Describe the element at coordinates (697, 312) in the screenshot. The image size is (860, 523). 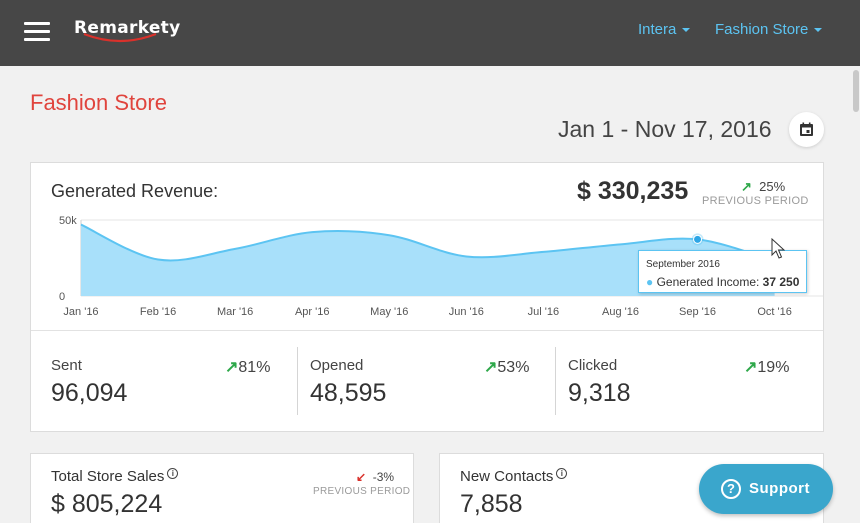
I see `x-tick-label: Sep '16` at that location.